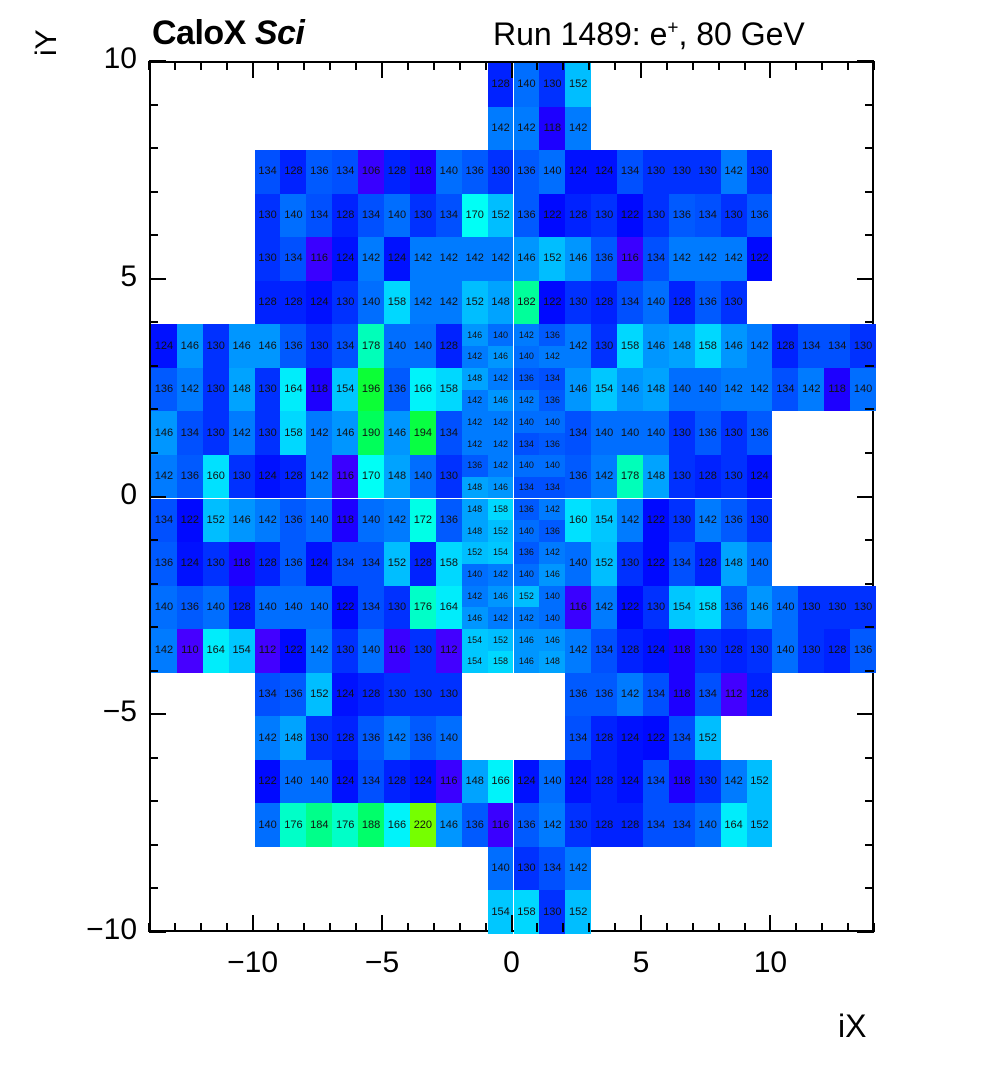 The image size is (996, 1072). I want to click on heatmap-cell-value: 112, so click(448, 650).